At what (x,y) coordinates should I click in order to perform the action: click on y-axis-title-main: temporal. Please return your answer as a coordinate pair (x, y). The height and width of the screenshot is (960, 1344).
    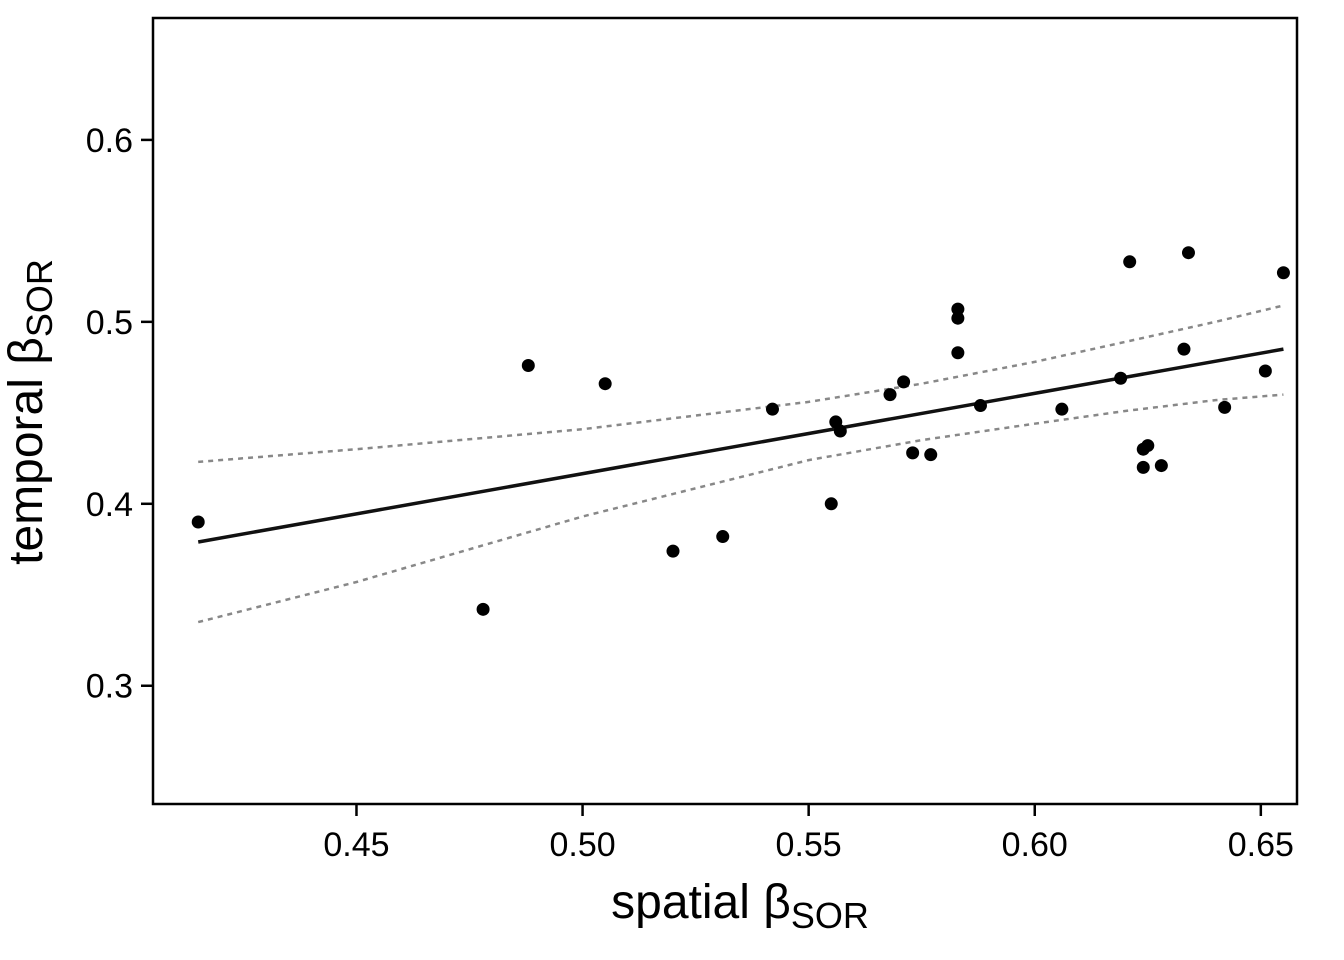
    Looking at the image, I should click on (26, 465).